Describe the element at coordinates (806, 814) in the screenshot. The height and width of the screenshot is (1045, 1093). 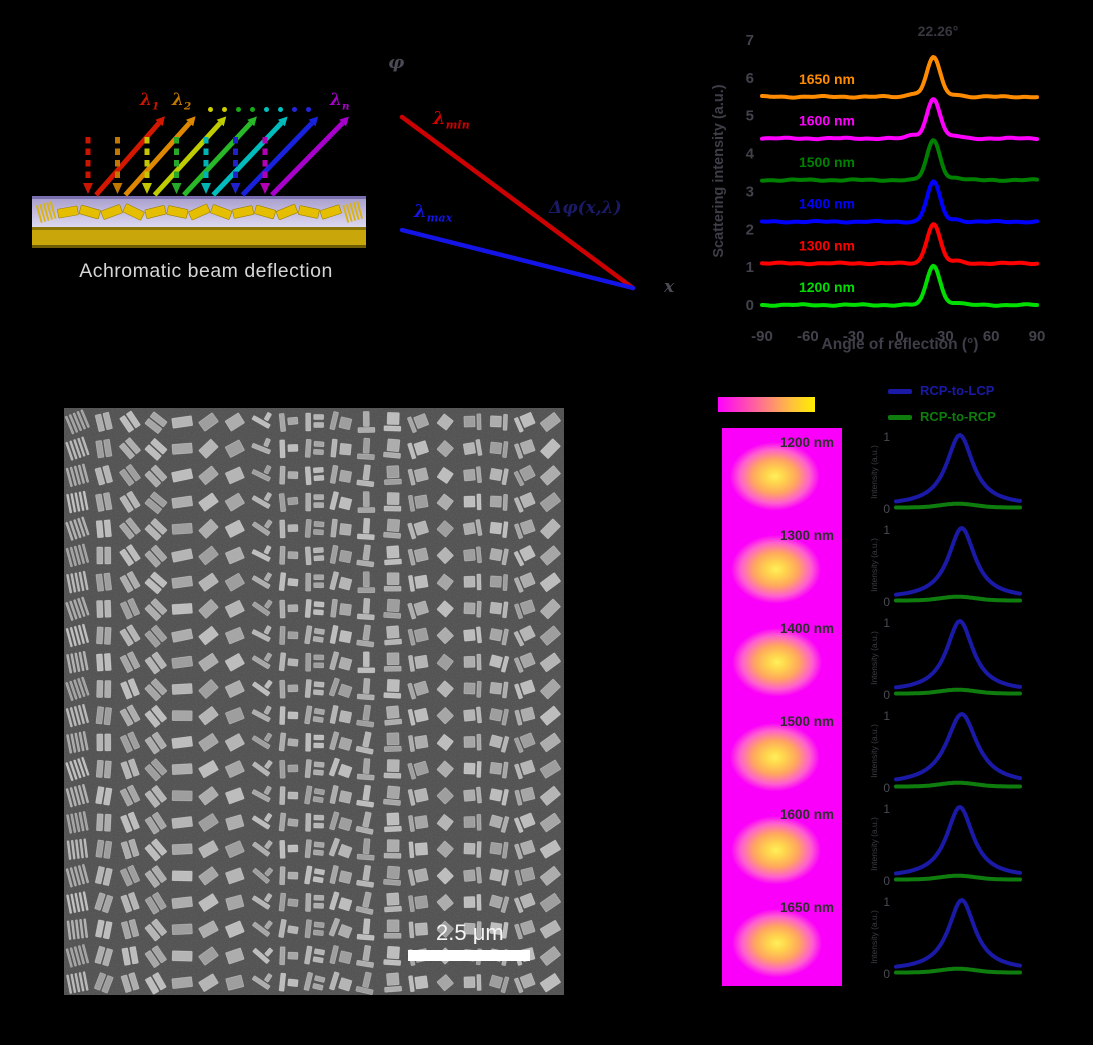
I see `heatmap-wavelength-label: 1600 nm` at that location.